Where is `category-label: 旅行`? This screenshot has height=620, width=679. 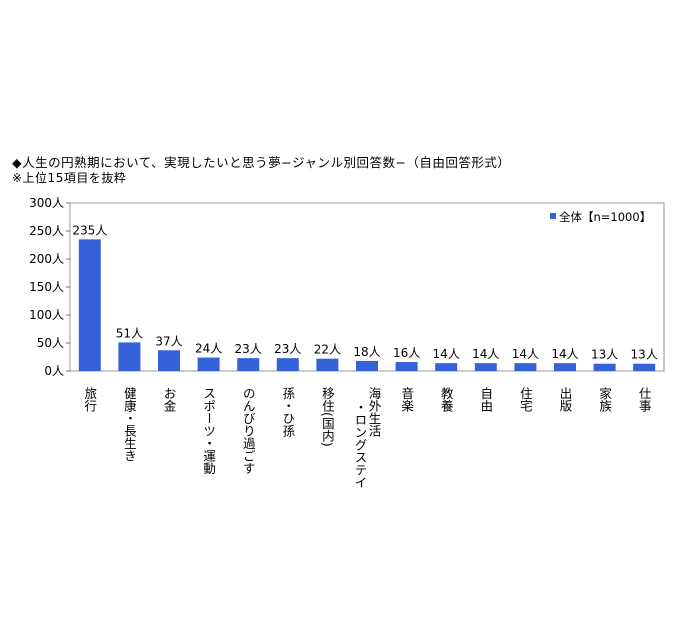
category-label: 旅行 is located at coordinates (89, 400).